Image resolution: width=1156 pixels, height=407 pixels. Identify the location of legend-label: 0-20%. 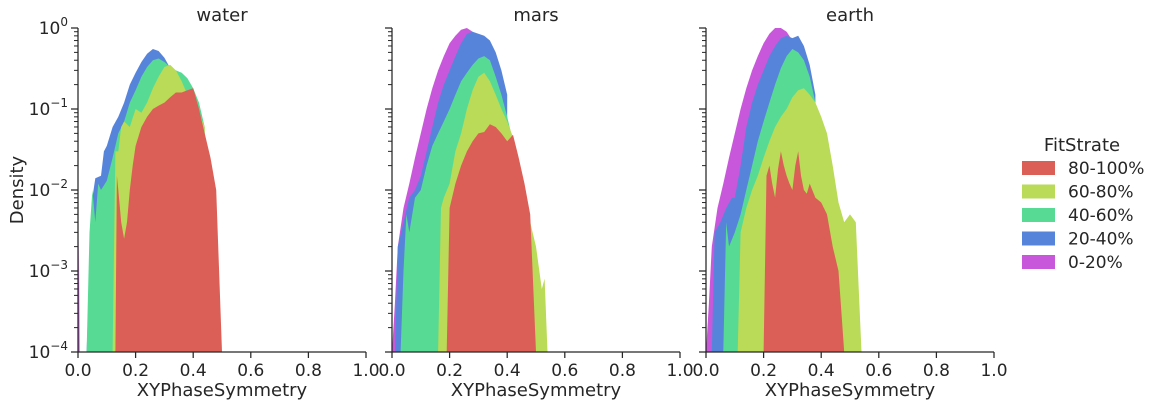
(1095, 263).